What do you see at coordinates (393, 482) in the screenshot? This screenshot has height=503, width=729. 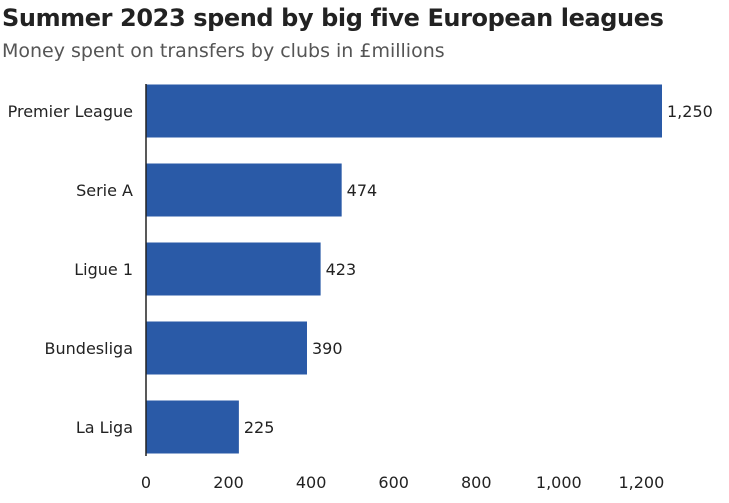 I see `x-tick-label-600: 600` at bounding box center [393, 482].